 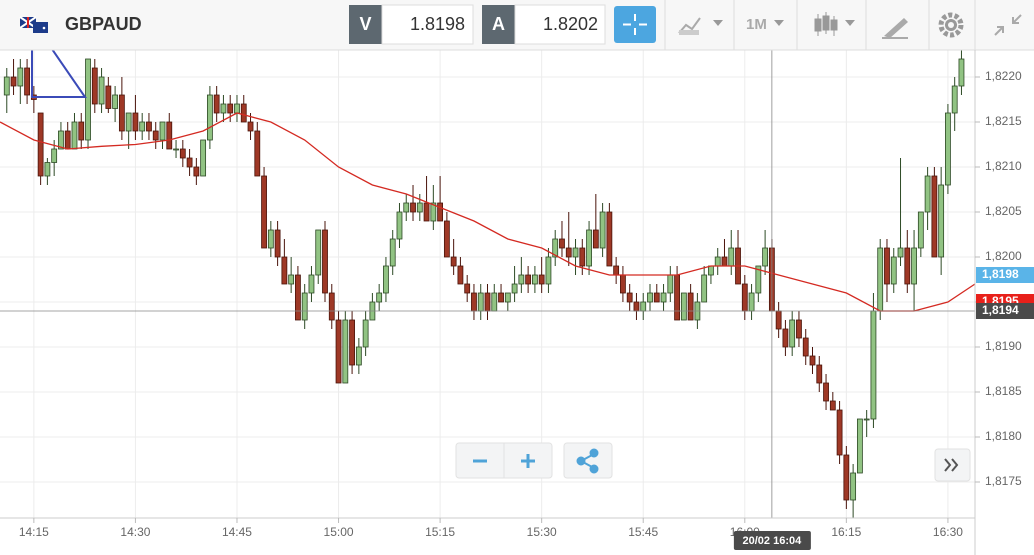 What do you see at coordinates (570, 24) in the screenshot?
I see `ask-price: 1.8202` at bounding box center [570, 24].